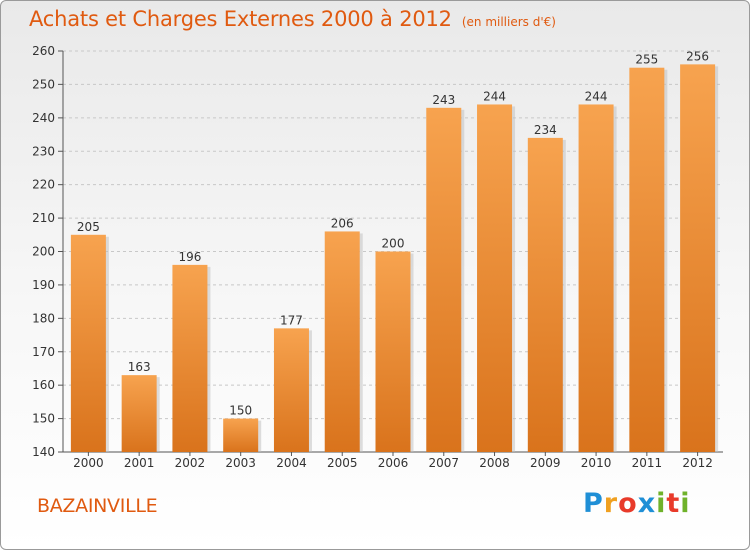 This screenshot has width=750, height=550. I want to click on chart-subtitle: (en milliers d'€), so click(508, 22).